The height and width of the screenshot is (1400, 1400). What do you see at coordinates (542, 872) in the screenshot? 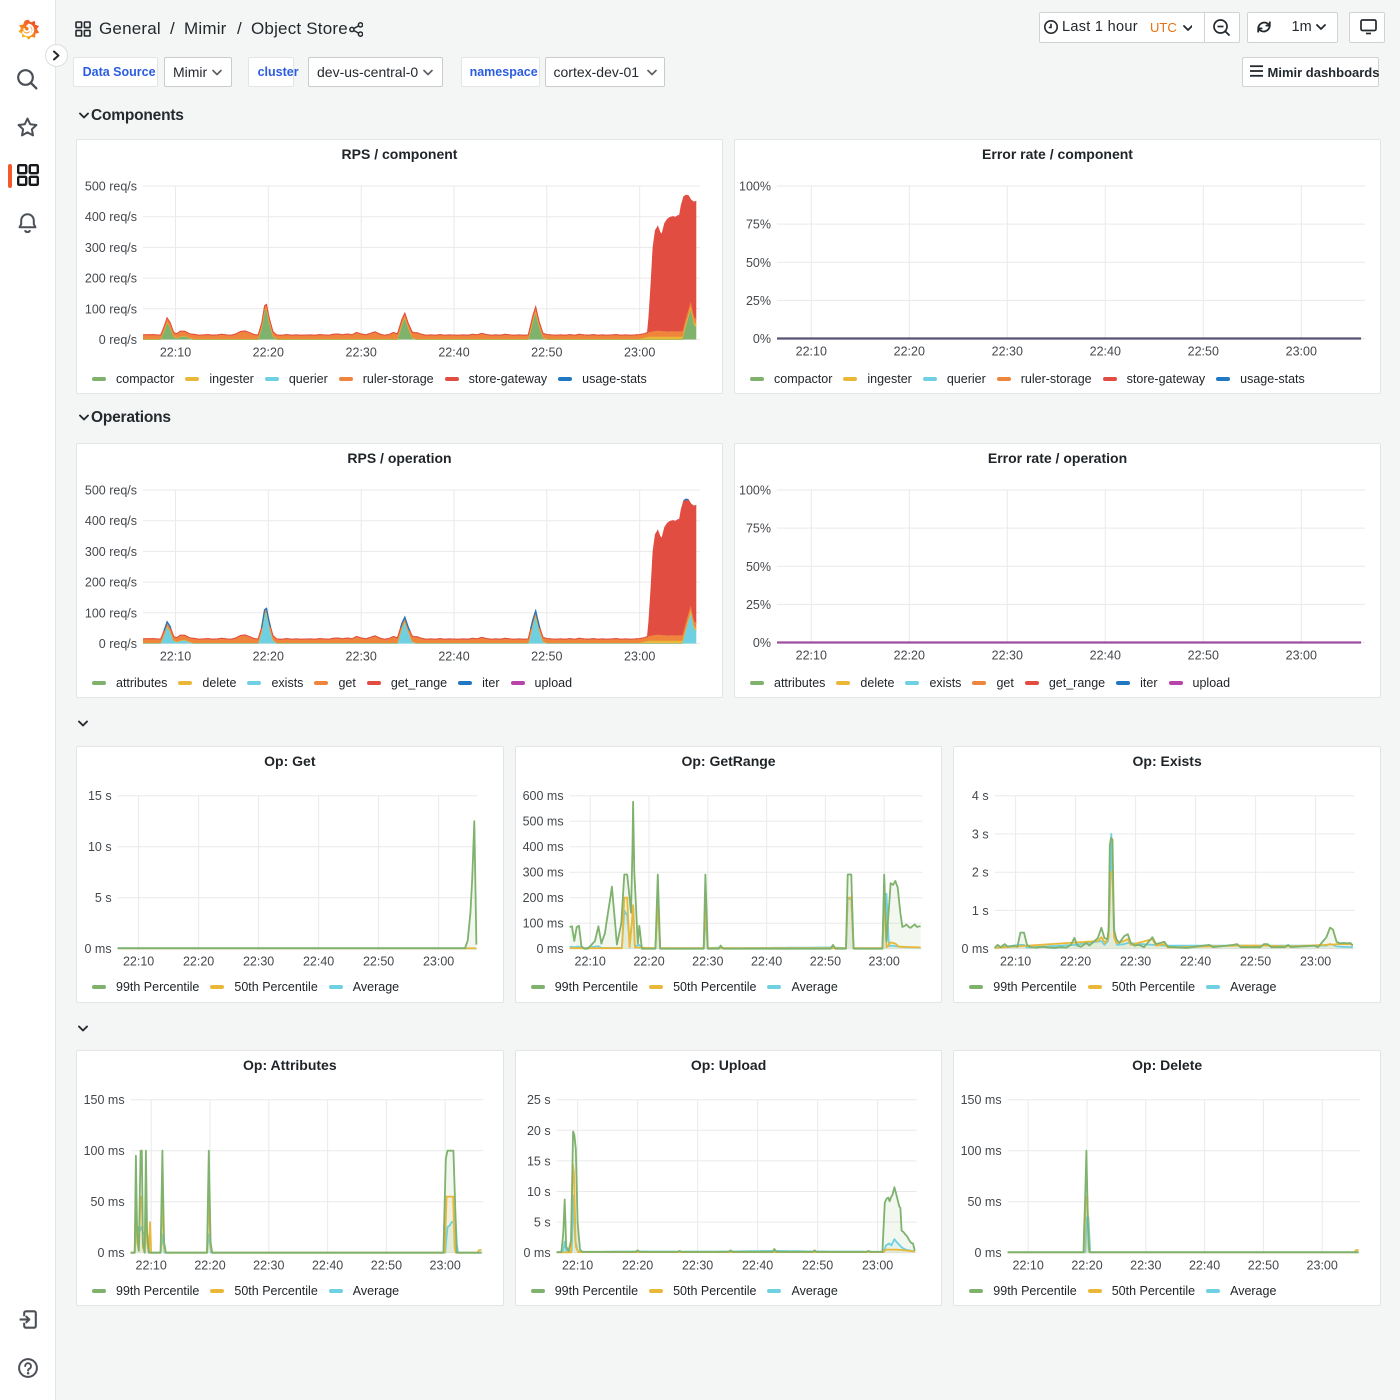
I see `svg-text: 300 ms` at bounding box center [542, 872].